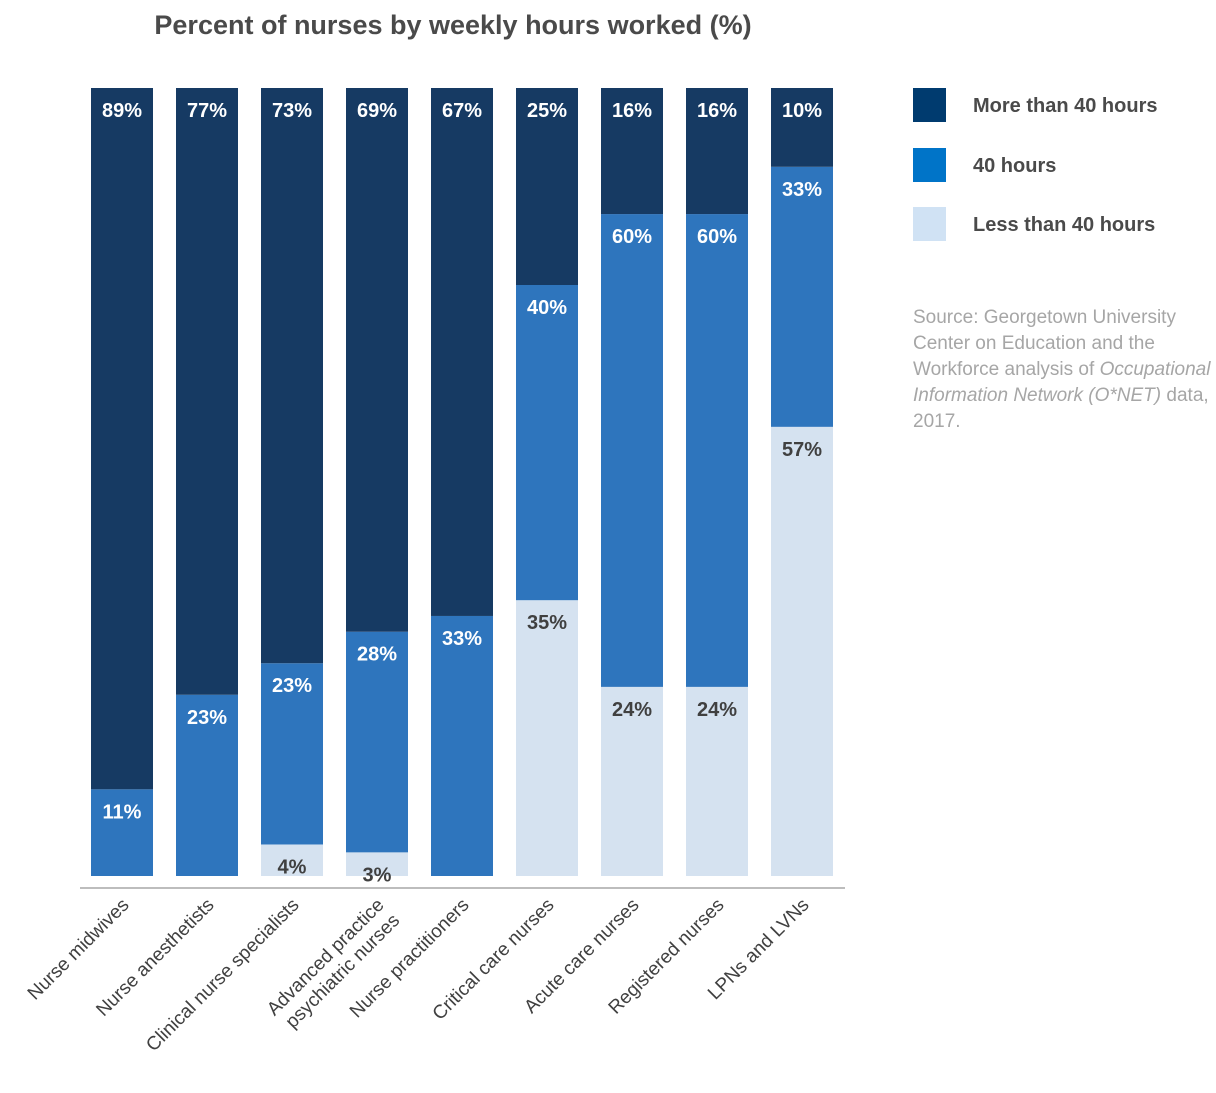 The height and width of the screenshot is (1093, 1216). What do you see at coordinates (547, 111) in the screenshot?
I see `data-label: 25%` at bounding box center [547, 111].